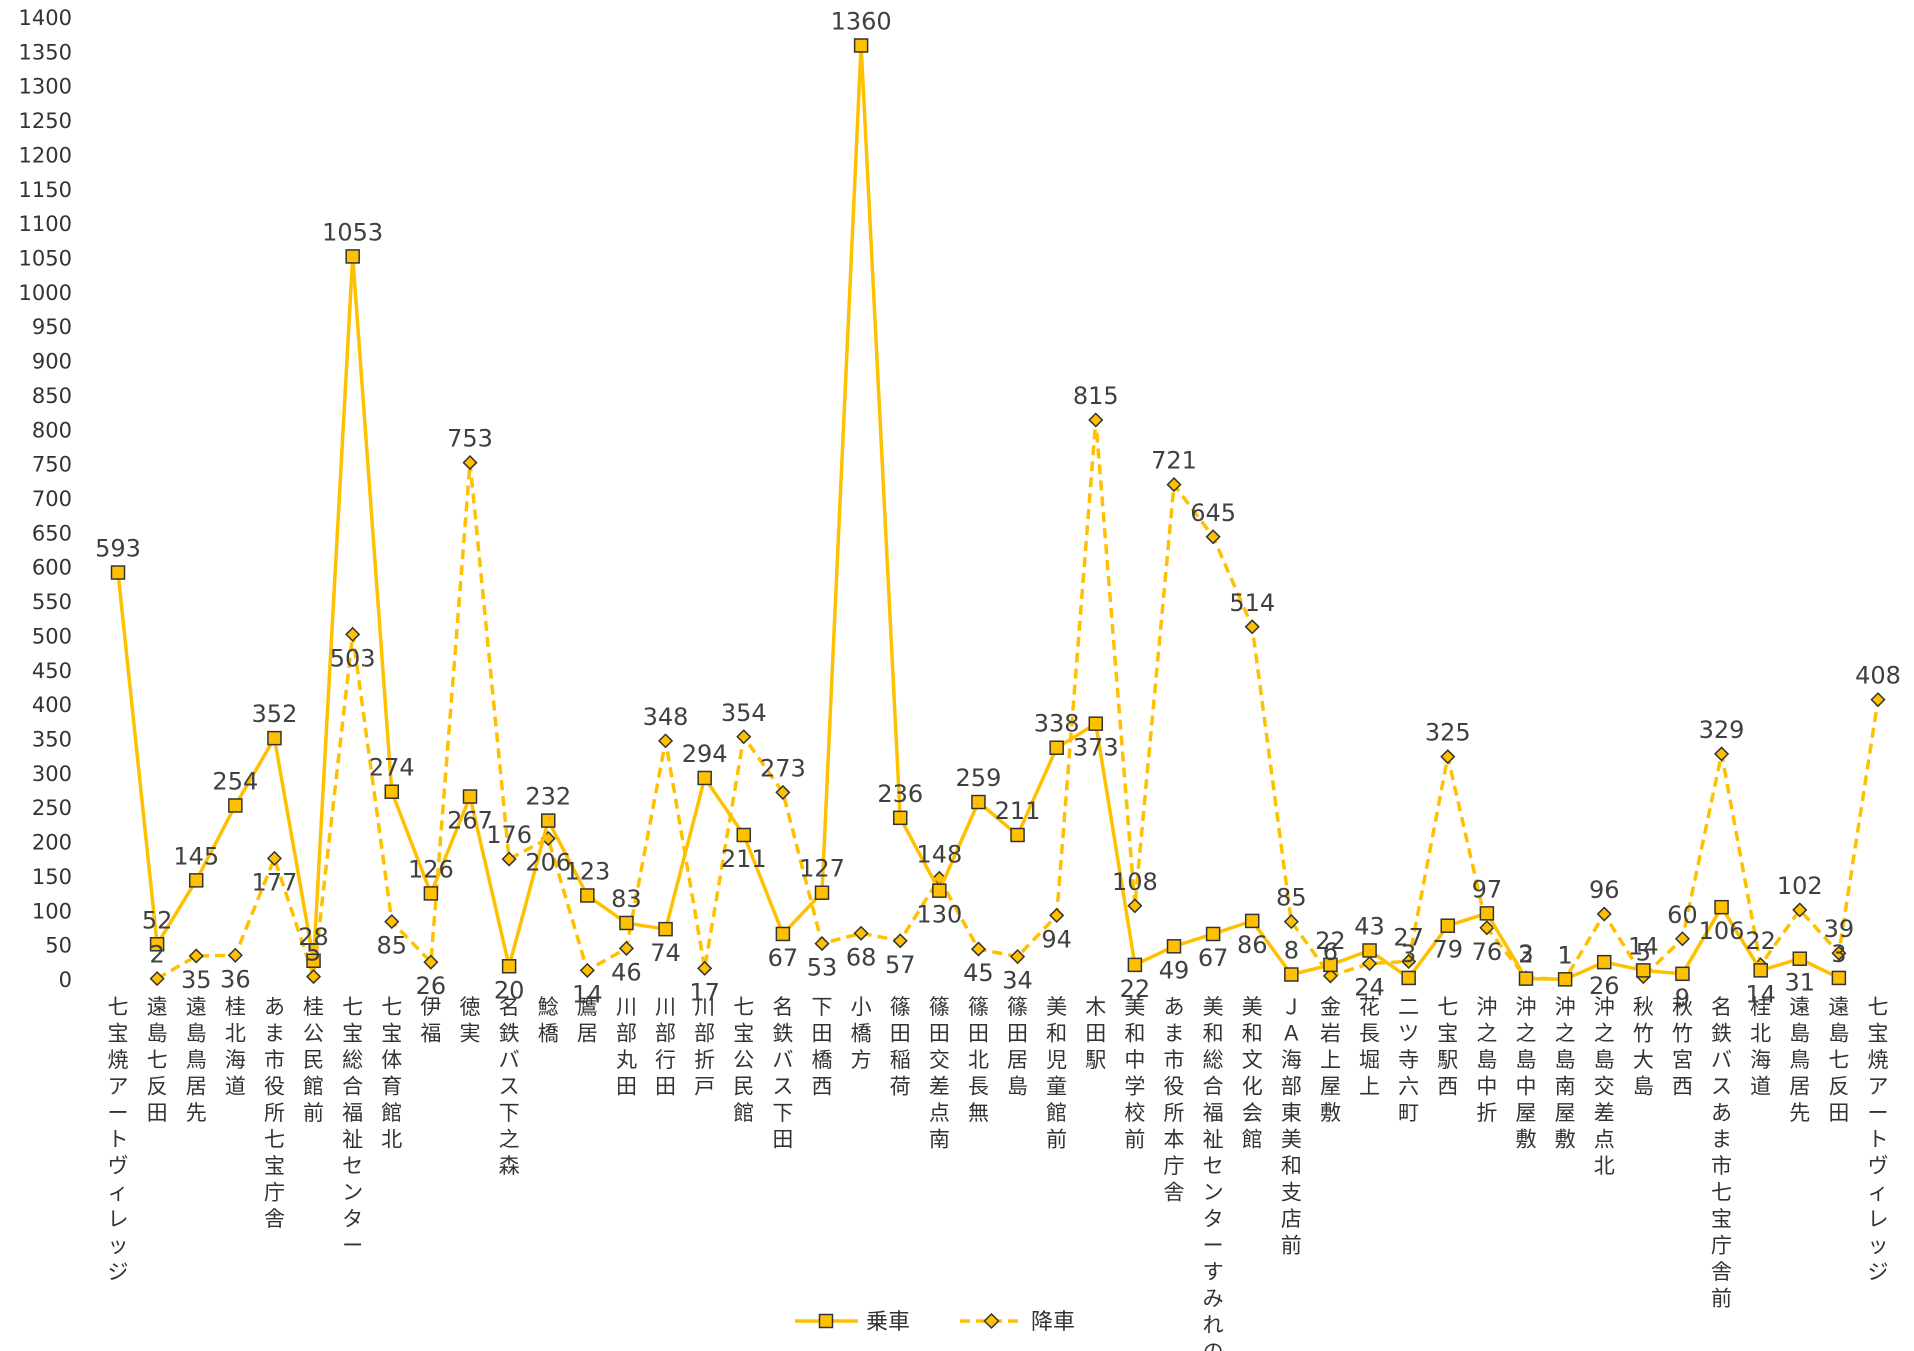 The width and height of the screenshot is (1914, 1351). Describe the element at coordinates (352, 1126) in the screenshot. I see `x-category-label: 七宝総合福祉センター` at that location.